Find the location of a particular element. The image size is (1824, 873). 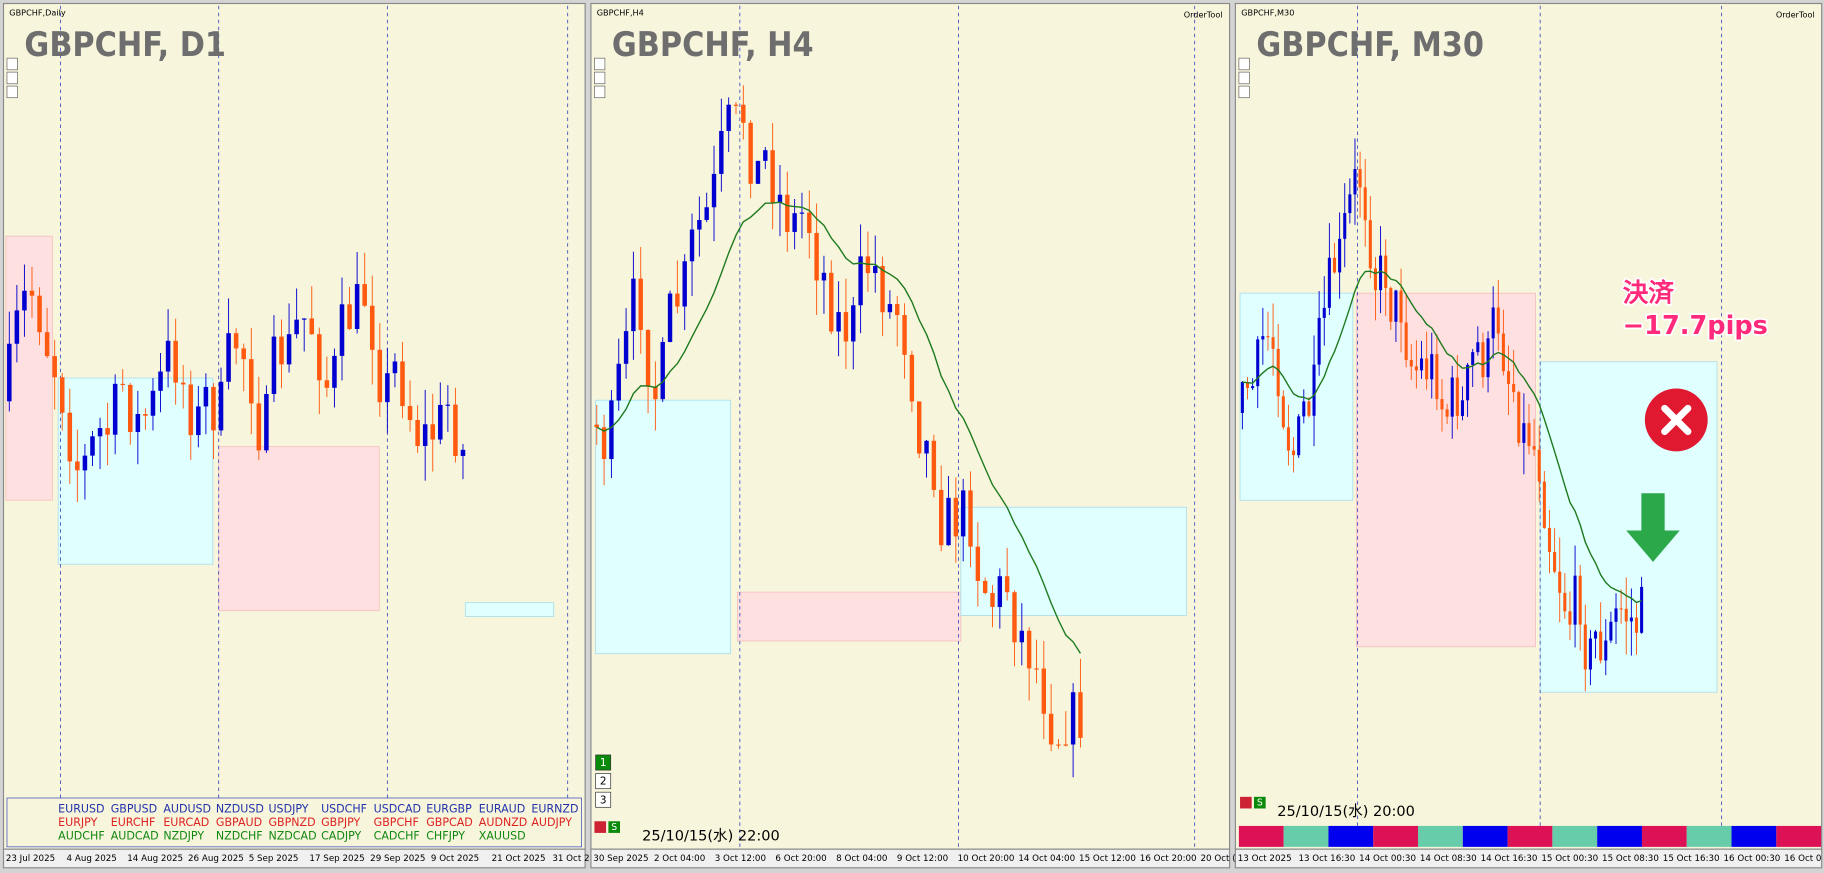

symbol-button: EURGBP is located at coordinates (449, 809).